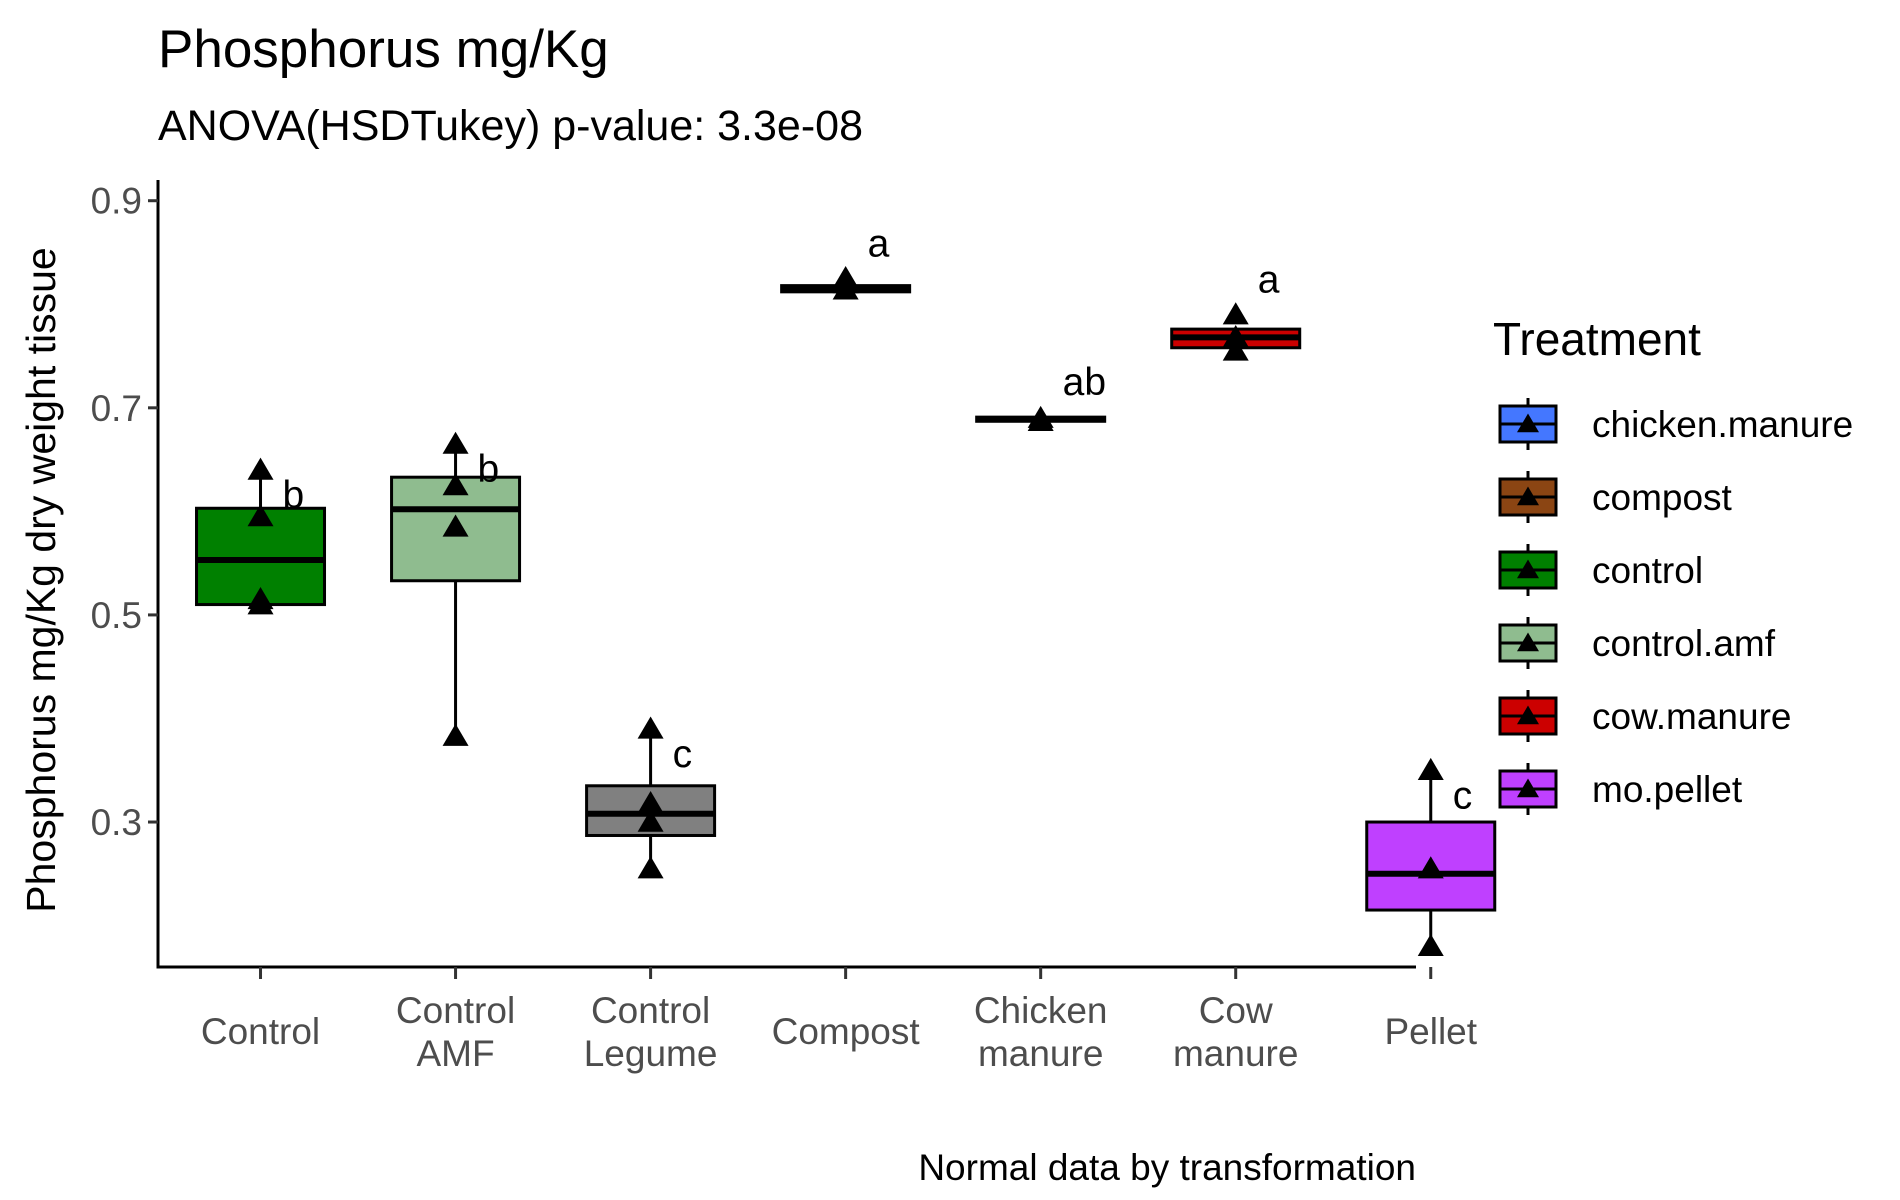 This screenshot has height=1200, width=1900. Describe the element at coordinates (261, 754) in the screenshot. I see `box-control: Control b` at that location.